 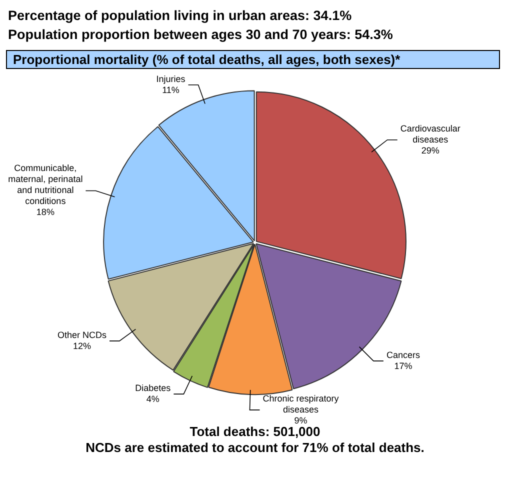 What do you see at coordinates (171, 89) in the screenshot?
I see `data-label: 11%` at bounding box center [171, 89].